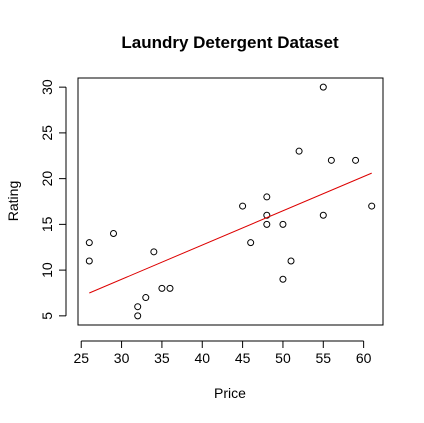 The image size is (424, 423). I want to click on x-tick-label: 55, so click(324, 358).